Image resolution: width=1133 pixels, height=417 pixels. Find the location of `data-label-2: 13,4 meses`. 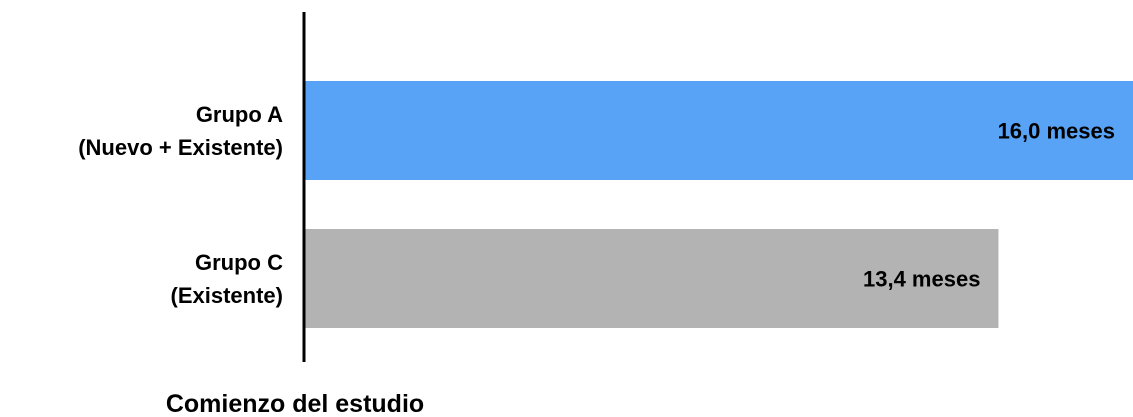

data-label-2: 13,4 meses is located at coordinates (921, 279).